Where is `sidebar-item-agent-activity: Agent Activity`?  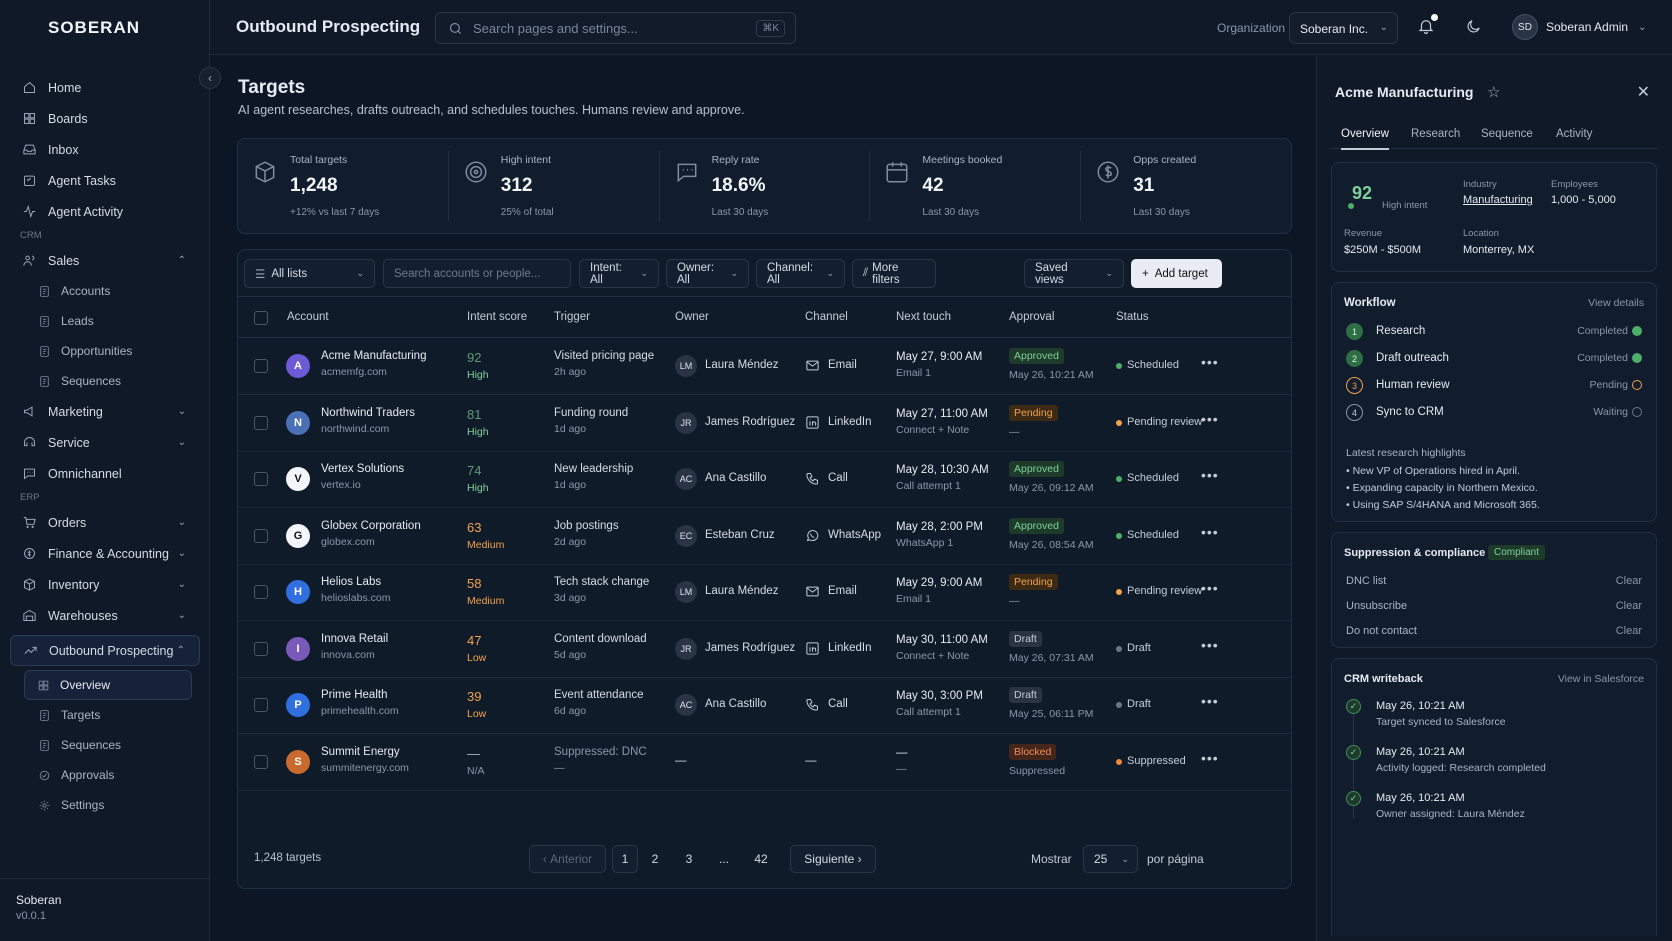
sidebar-item-agent-activity: Agent Activity is located at coordinates (105, 211).